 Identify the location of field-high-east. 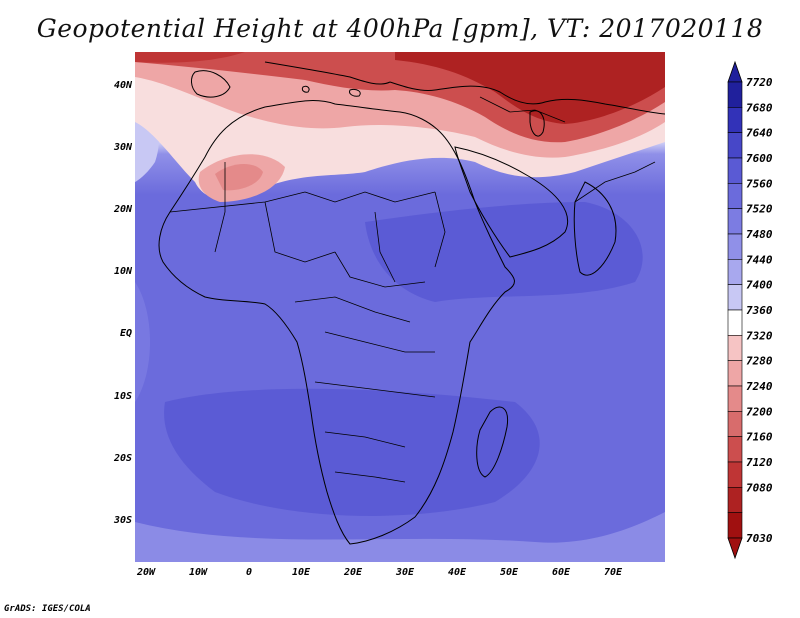
(504, 252).